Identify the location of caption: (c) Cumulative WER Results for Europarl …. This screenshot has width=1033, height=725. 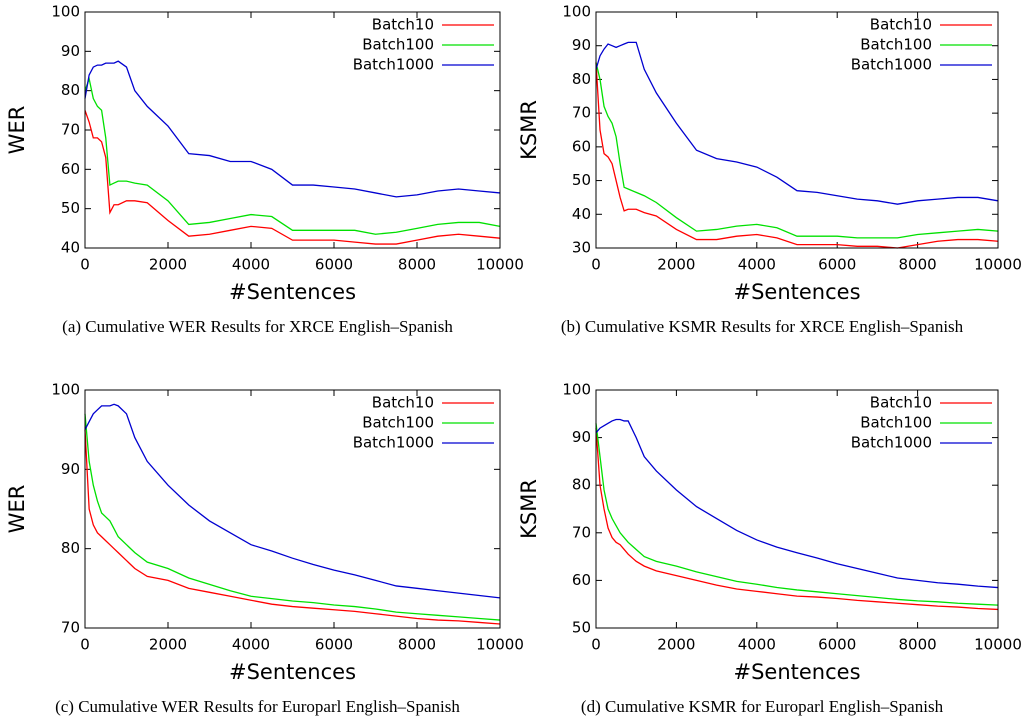
(257, 706).